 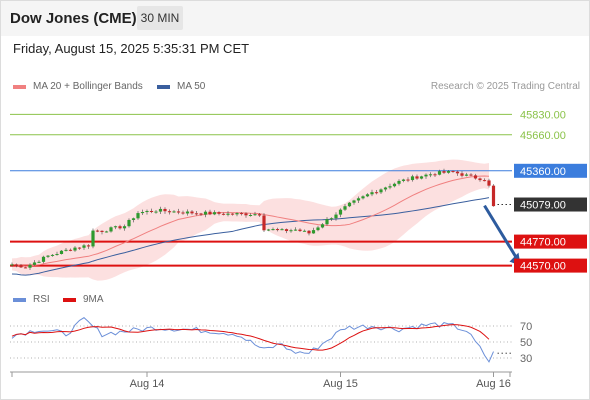 What do you see at coordinates (543, 243) in the screenshot?
I see `level-label-44770.00: 44770.00` at bounding box center [543, 243].